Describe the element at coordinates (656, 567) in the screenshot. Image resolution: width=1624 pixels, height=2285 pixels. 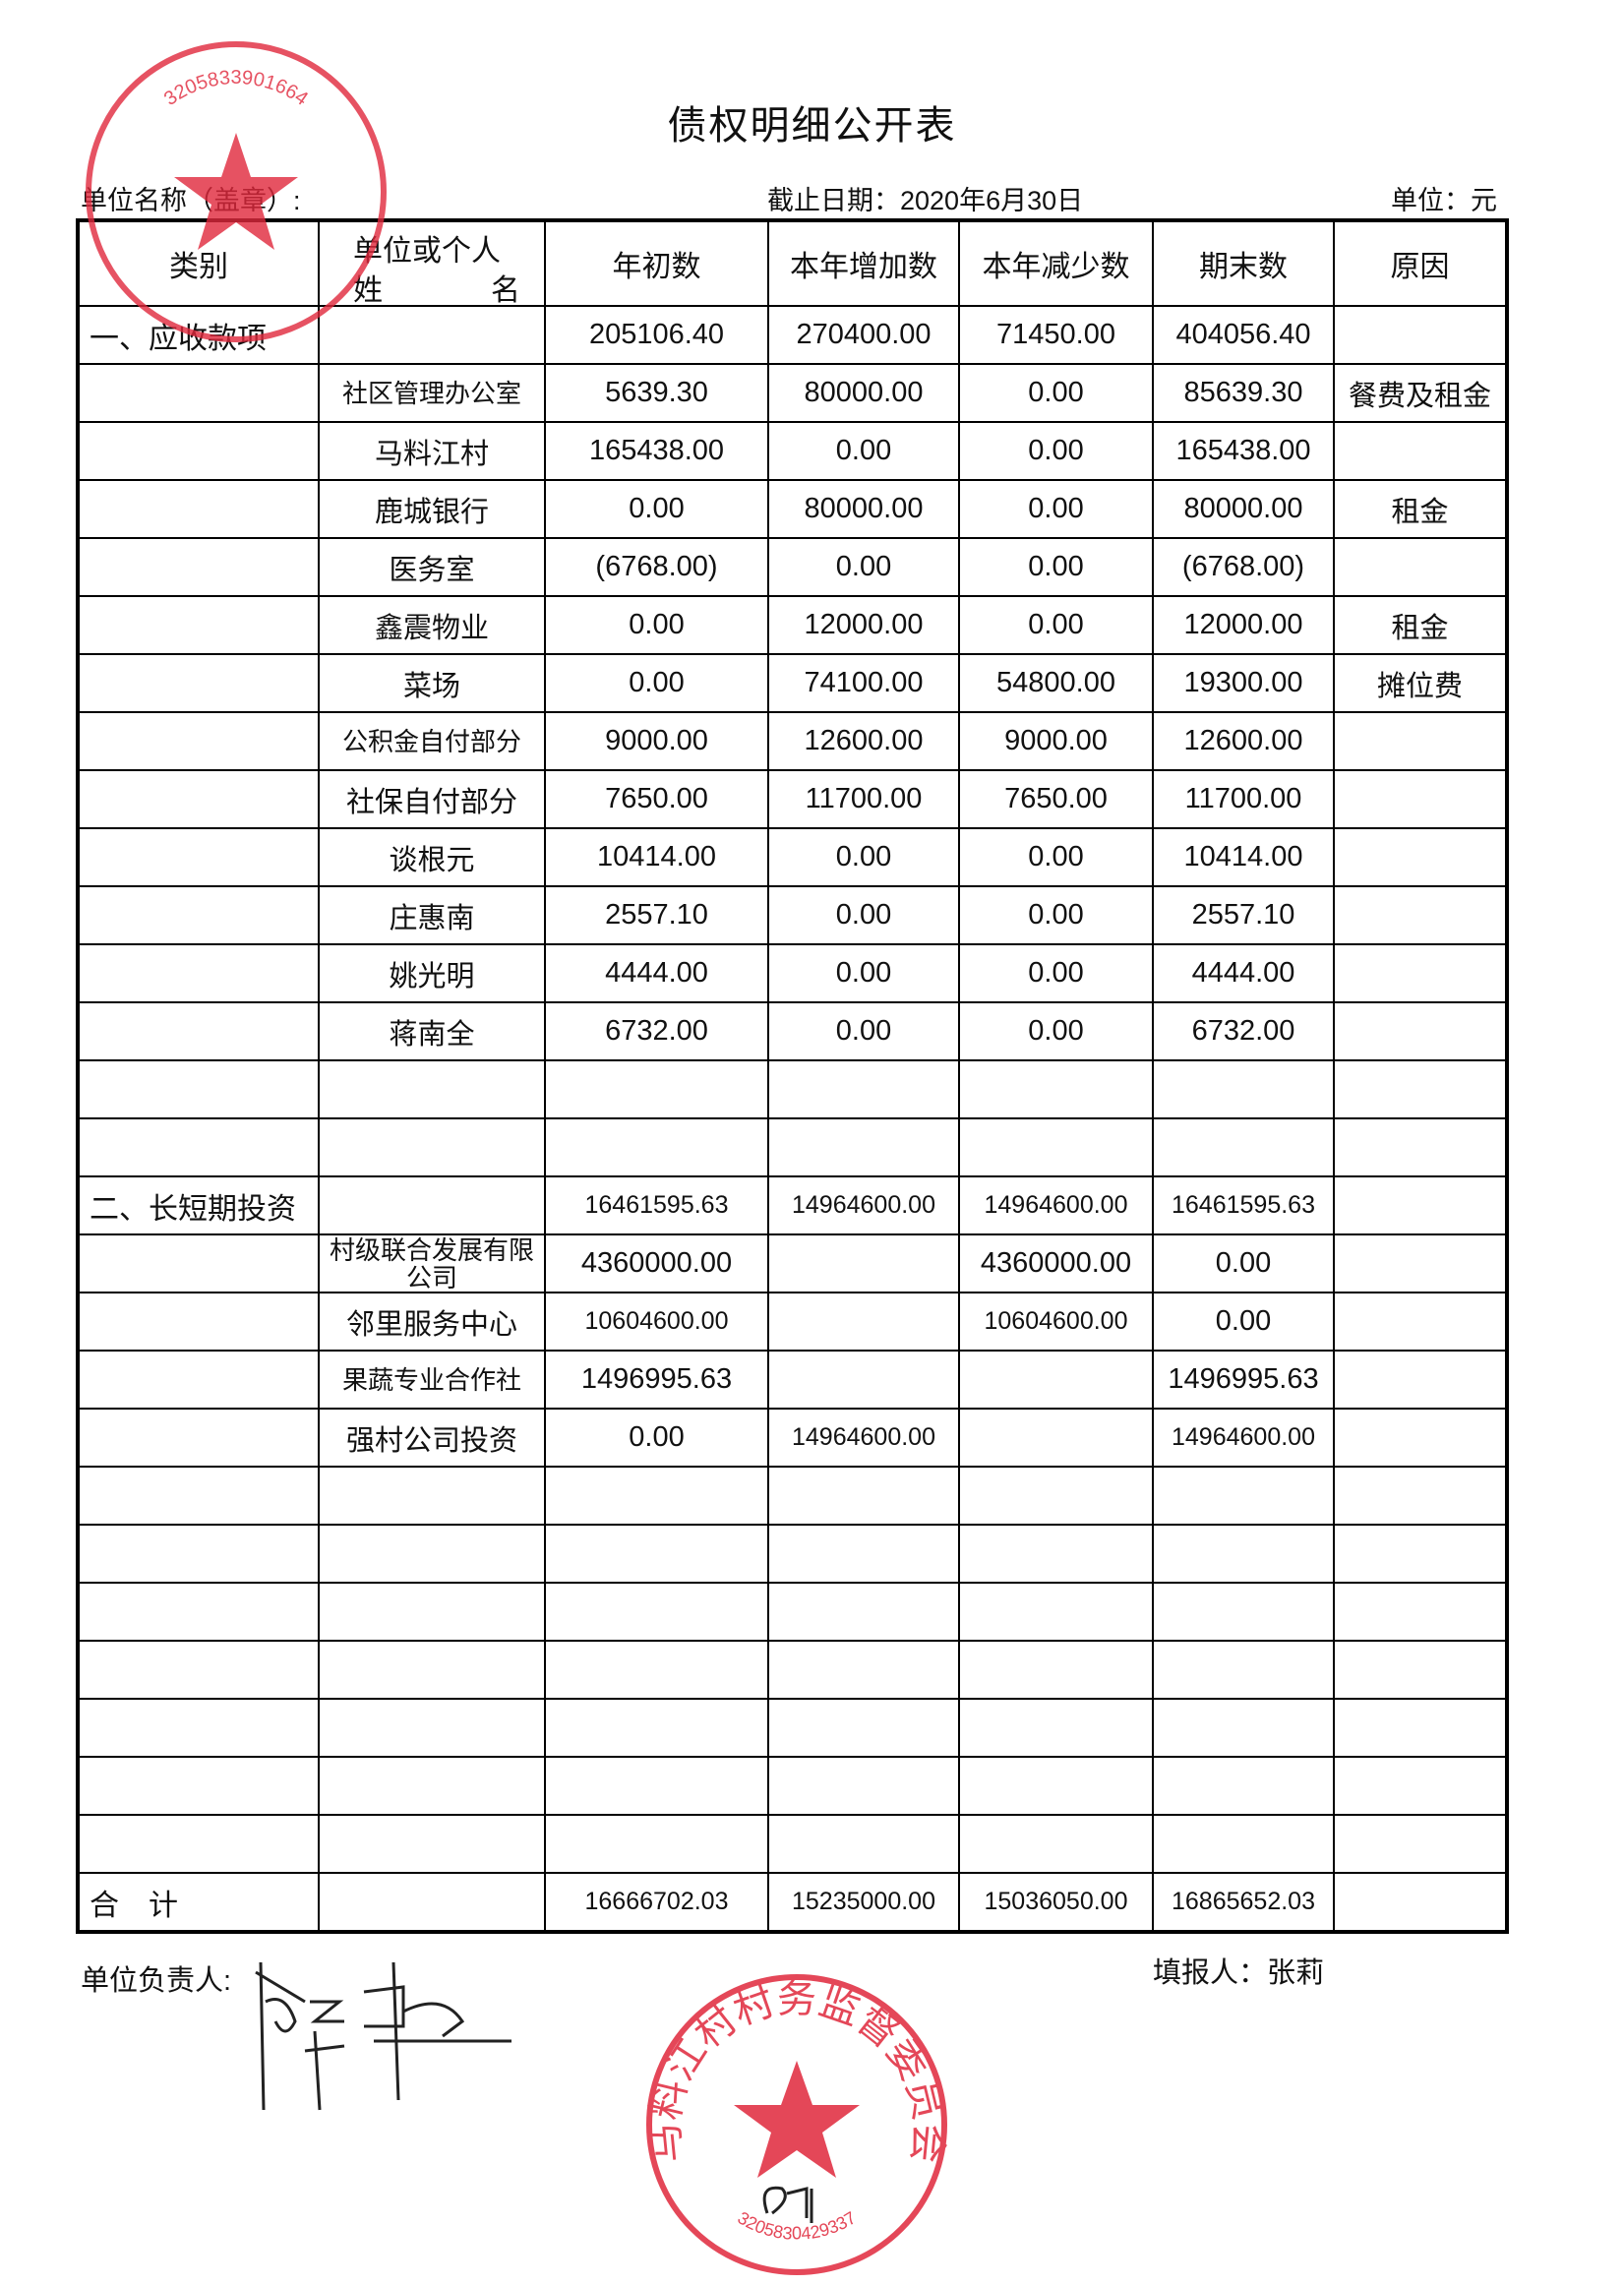
I see `cell-opening: (6768.00)` at that location.